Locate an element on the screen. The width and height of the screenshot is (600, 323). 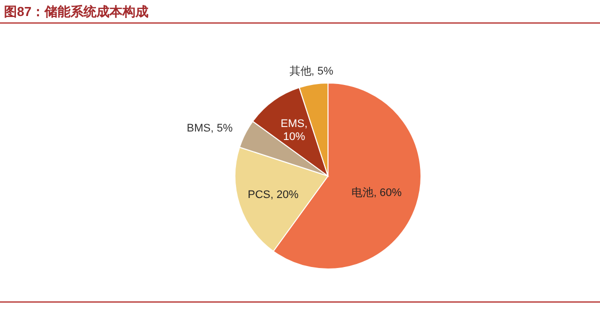
slice-label: EMS, 10% is located at coordinates (294, 130).